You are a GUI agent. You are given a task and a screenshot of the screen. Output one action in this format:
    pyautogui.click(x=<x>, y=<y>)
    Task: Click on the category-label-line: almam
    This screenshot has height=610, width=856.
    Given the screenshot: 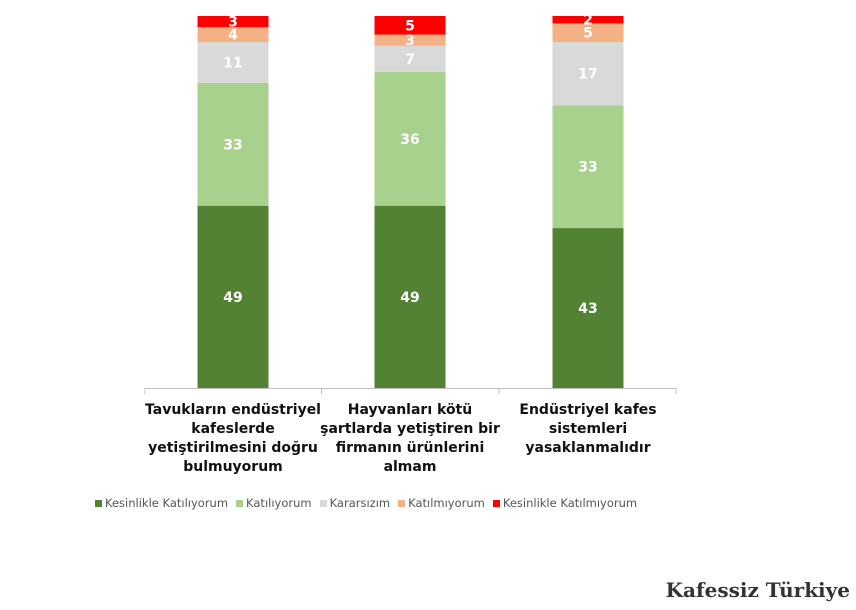 What is the action you would take?
    pyautogui.click(x=410, y=467)
    